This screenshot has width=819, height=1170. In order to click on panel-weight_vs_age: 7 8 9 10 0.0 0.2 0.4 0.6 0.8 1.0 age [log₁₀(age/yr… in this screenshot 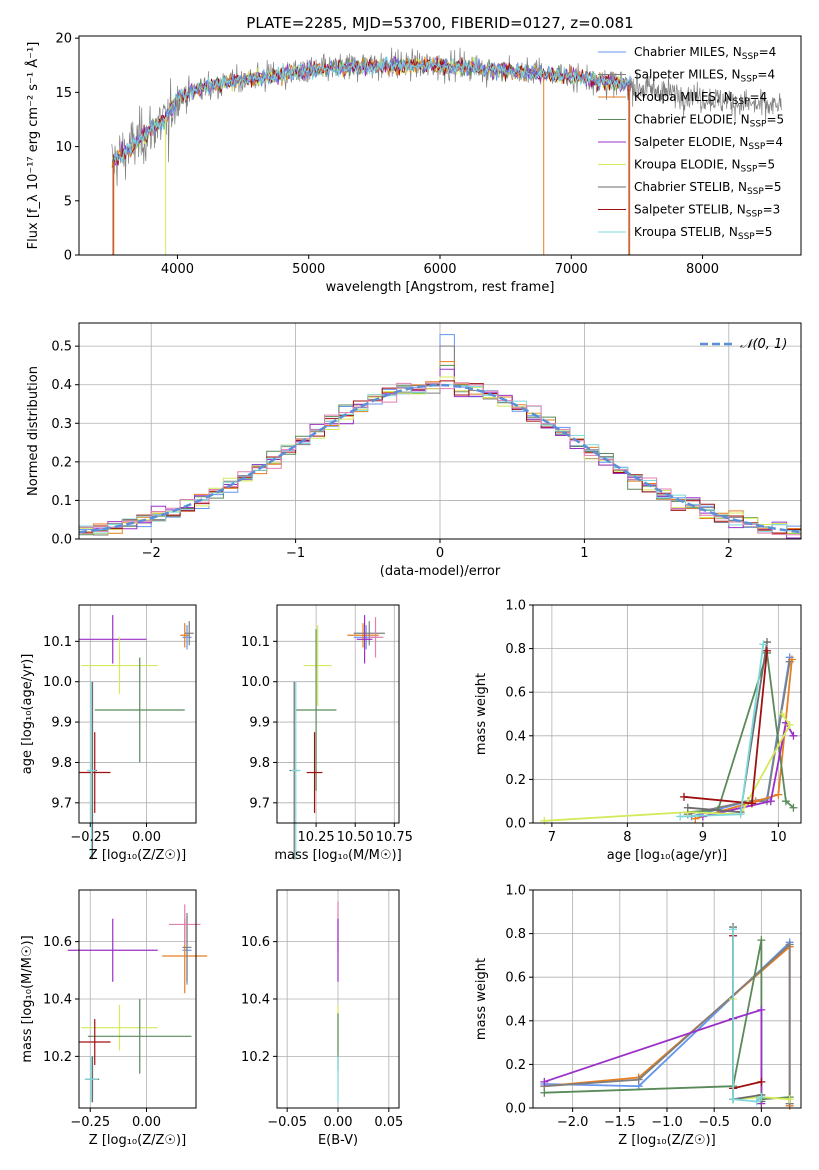, I will do `click(638, 731)`.